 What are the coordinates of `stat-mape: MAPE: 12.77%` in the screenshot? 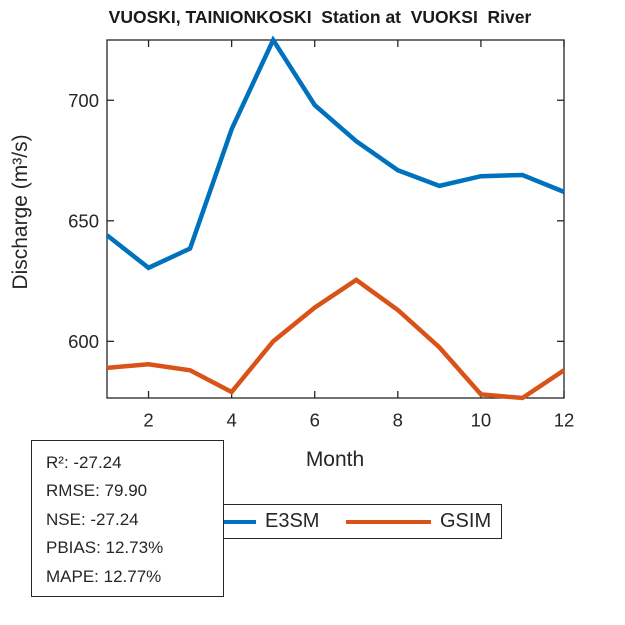 It's located at (104, 576).